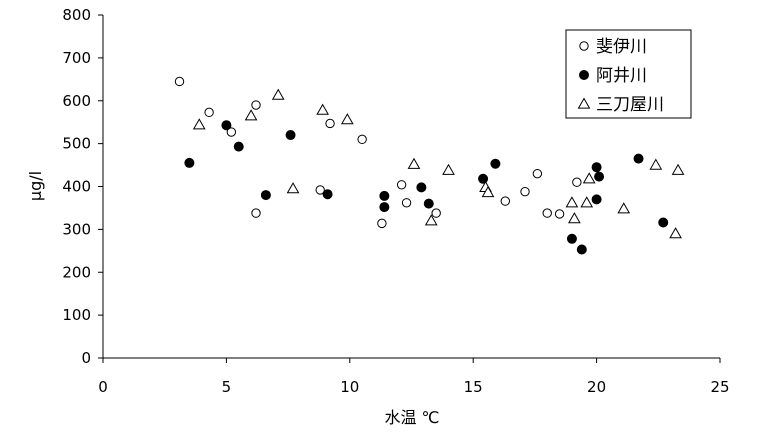 The height and width of the screenshot is (443, 758). Describe the element at coordinates (621, 47) in the screenshot. I see `legend-label: 斐伊川` at that location.